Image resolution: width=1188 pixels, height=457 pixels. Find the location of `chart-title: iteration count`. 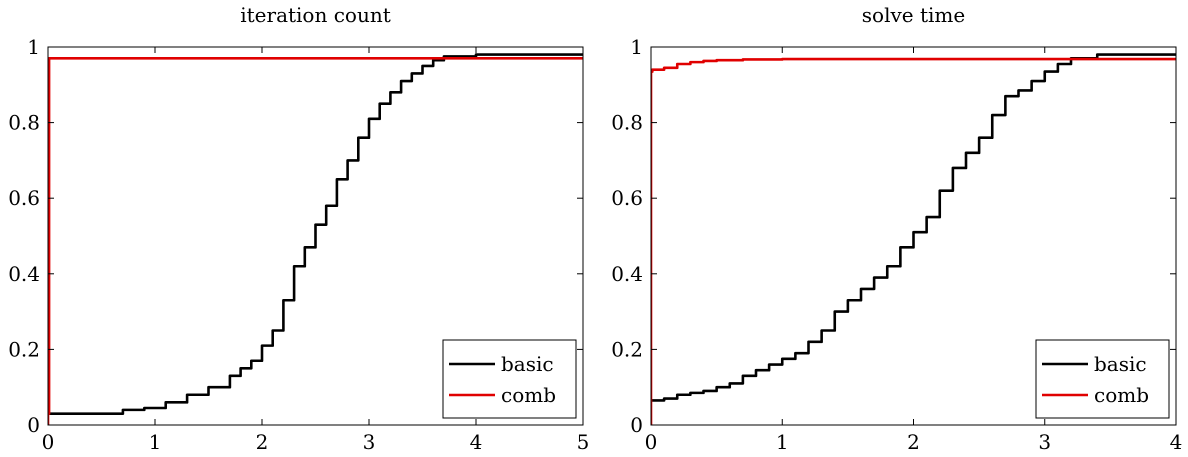

chart-title: iteration count is located at coordinates (315, 15).